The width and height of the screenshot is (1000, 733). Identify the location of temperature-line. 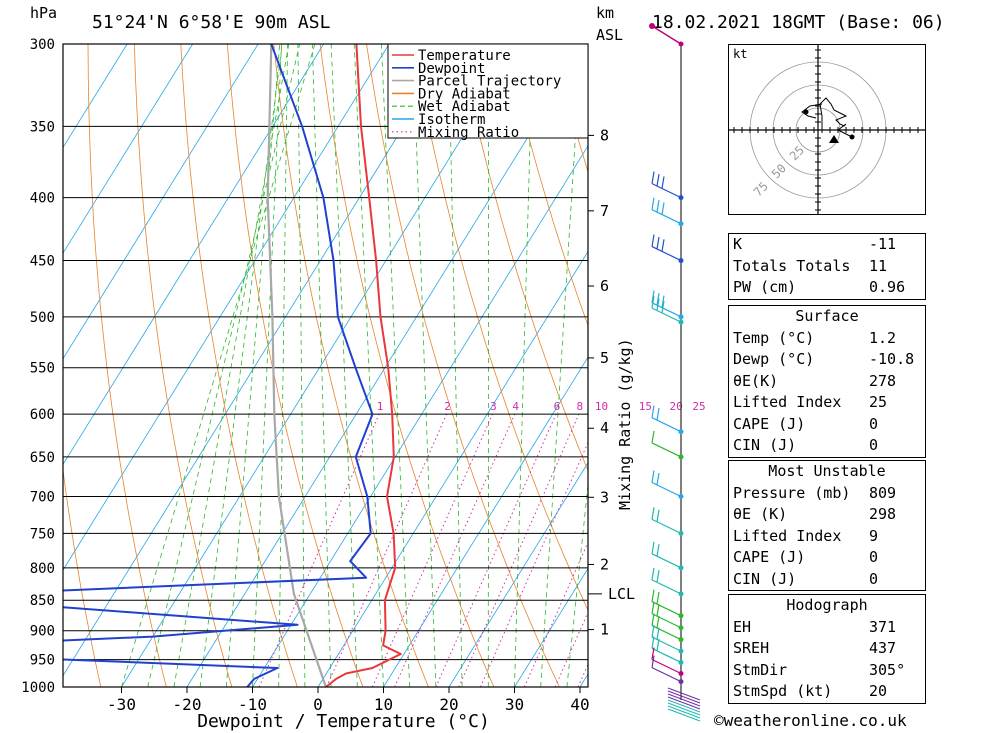
(363, 365).